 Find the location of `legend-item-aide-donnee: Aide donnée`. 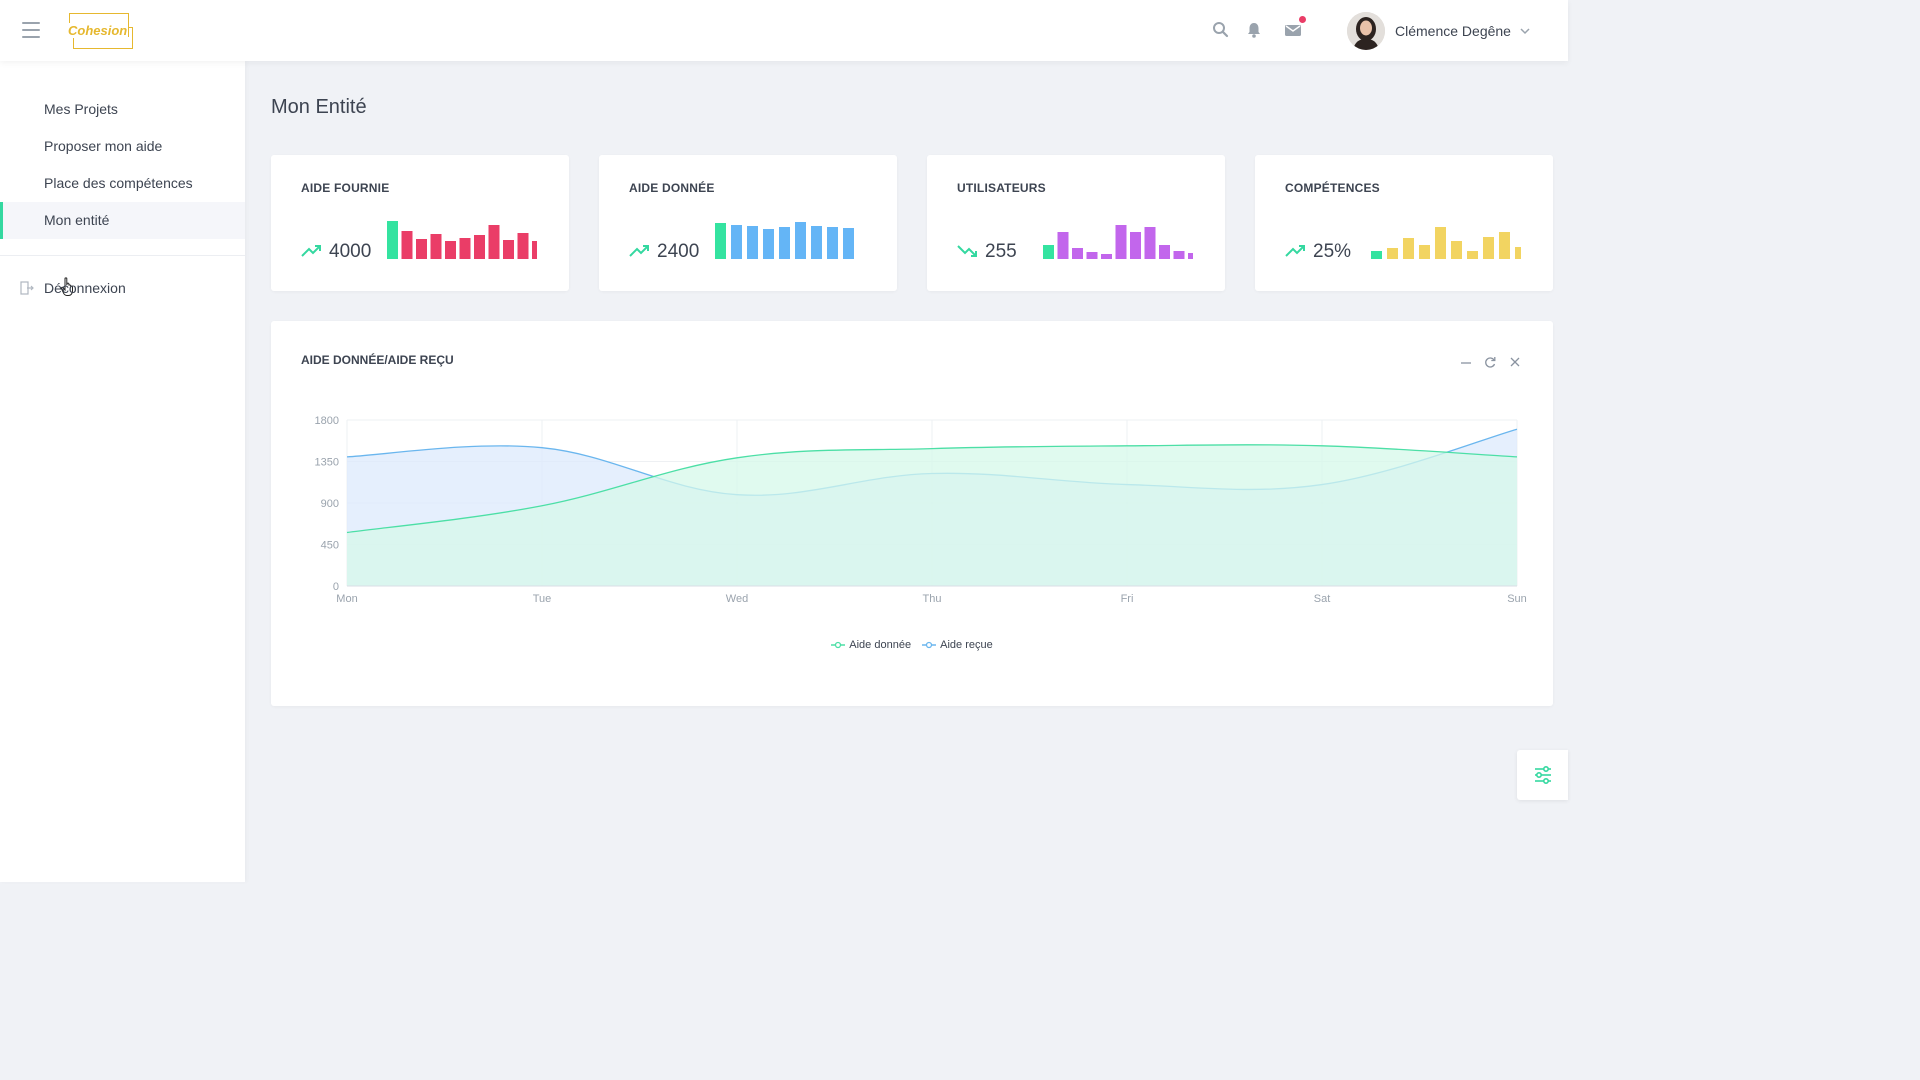

legend-item-aide-donnee: Aide donnée is located at coordinates (871, 645).